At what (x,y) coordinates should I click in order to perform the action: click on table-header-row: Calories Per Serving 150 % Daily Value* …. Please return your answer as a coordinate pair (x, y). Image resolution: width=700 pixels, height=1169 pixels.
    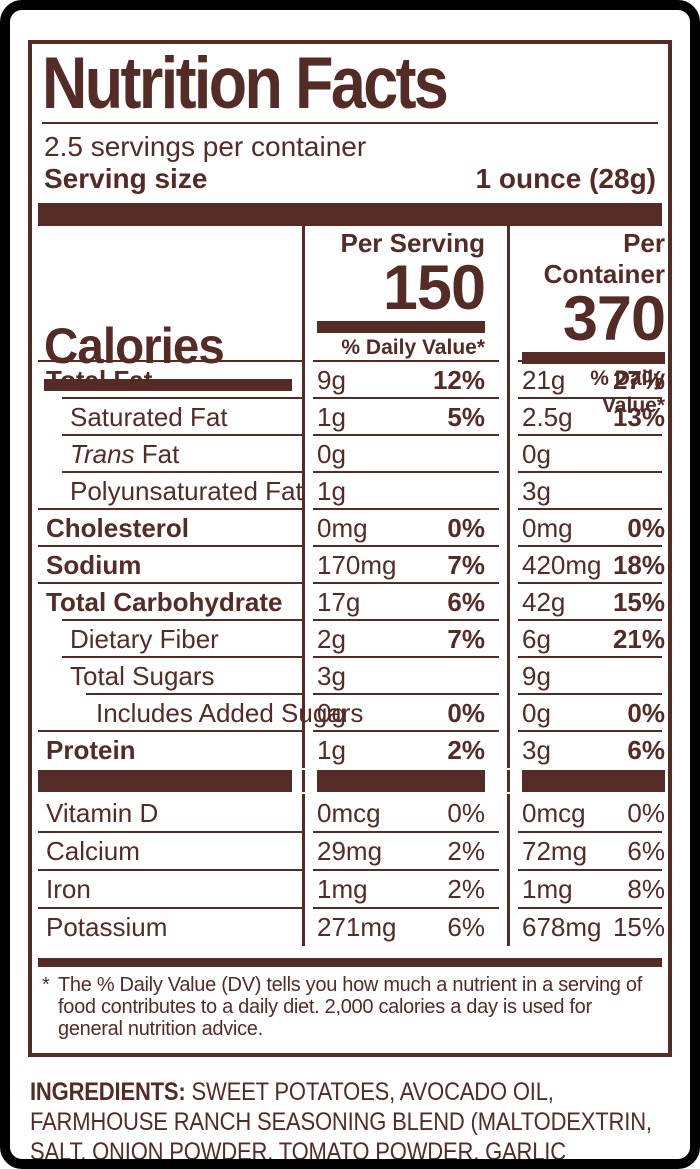
    Looking at the image, I should click on (352, 322).